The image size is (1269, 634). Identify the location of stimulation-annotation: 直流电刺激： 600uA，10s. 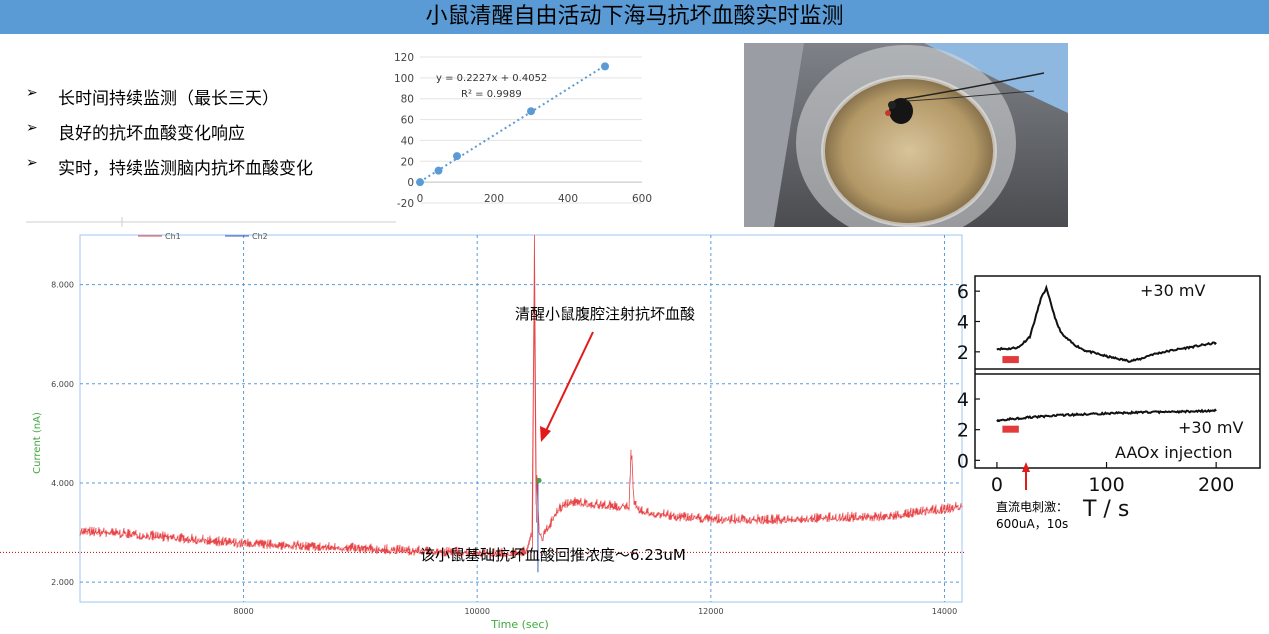
(1032, 516).